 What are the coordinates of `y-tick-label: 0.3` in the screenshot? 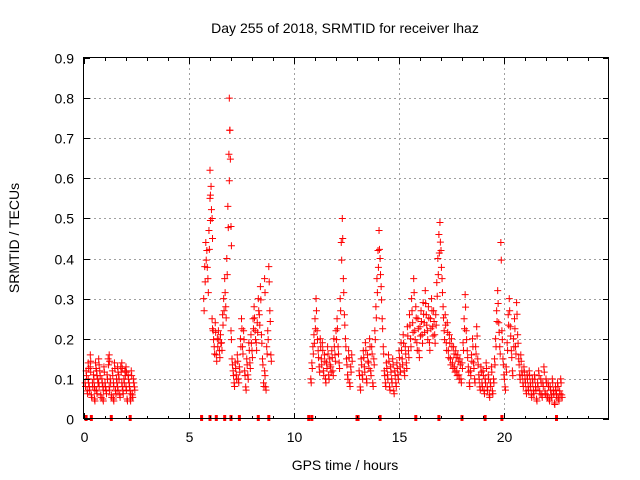 It's located at (65, 300).